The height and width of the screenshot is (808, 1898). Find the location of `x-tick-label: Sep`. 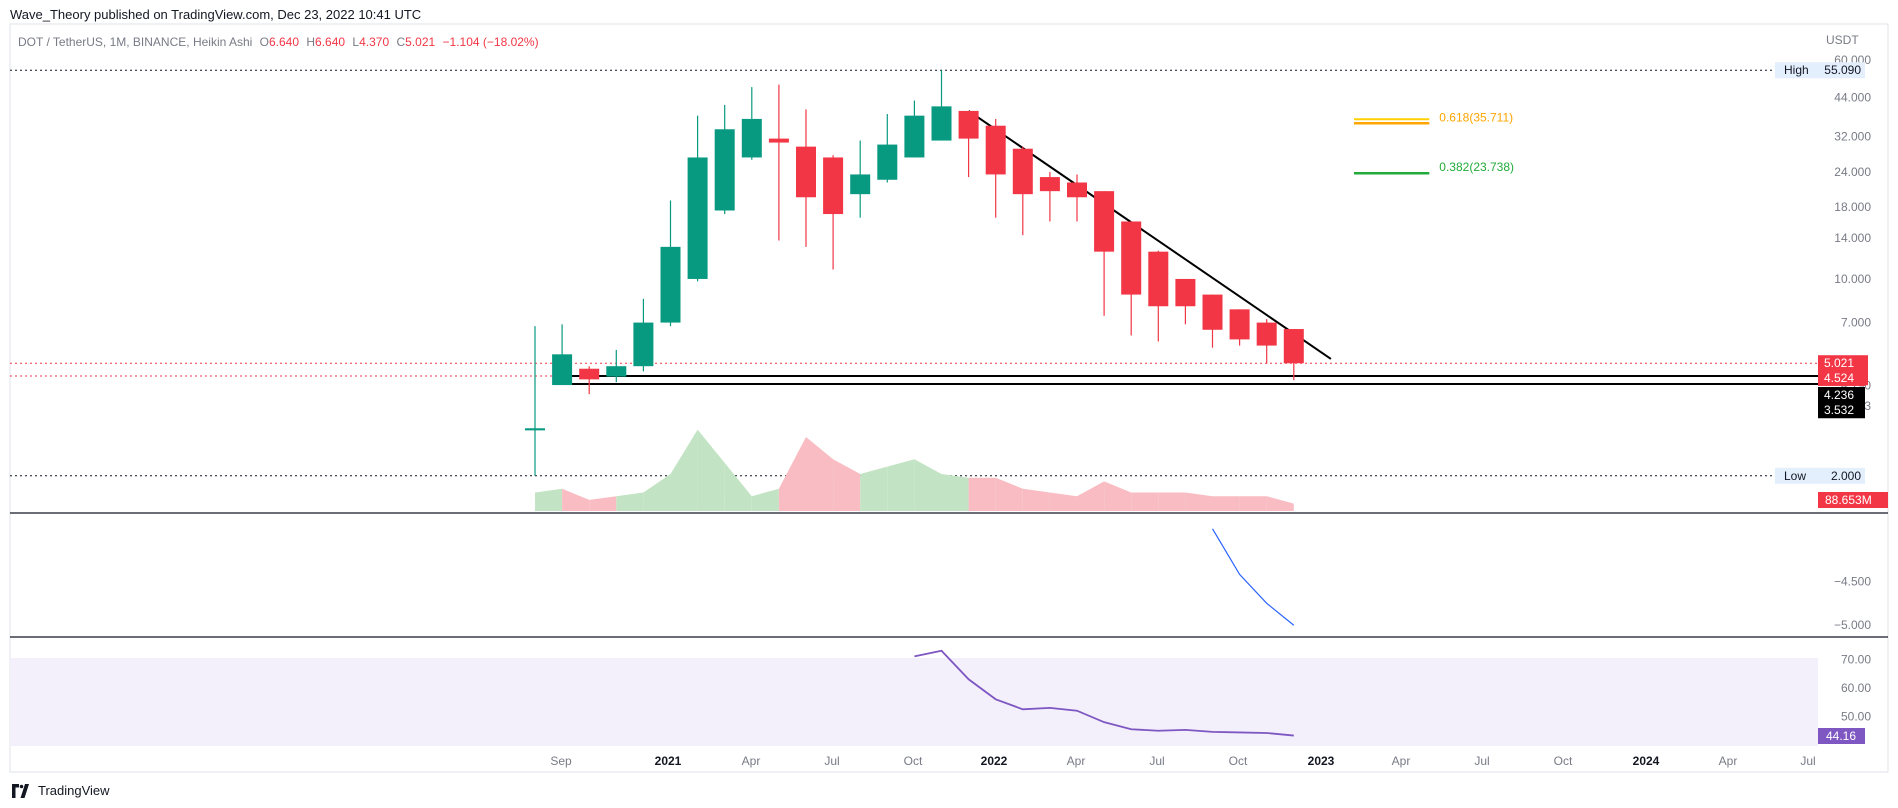

x-tick-label: Sep is located at coordinates (561, 761).